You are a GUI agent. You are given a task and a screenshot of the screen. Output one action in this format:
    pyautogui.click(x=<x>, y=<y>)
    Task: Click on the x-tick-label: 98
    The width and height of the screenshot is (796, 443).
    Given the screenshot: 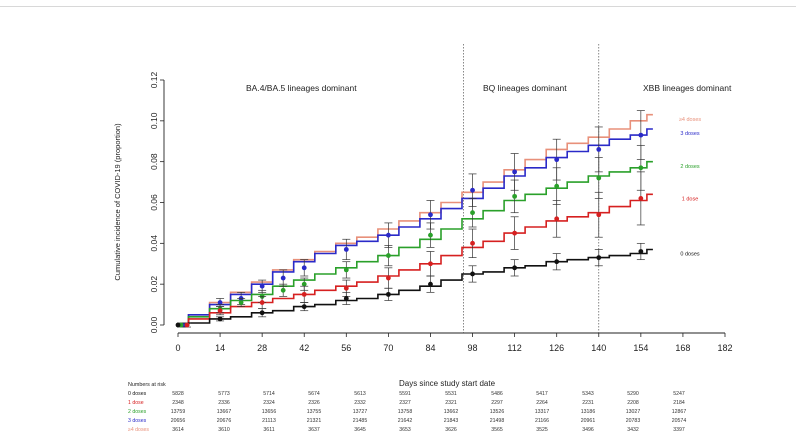 What is the action you would take?
    pyautogui.click(x=473, y=348)
    